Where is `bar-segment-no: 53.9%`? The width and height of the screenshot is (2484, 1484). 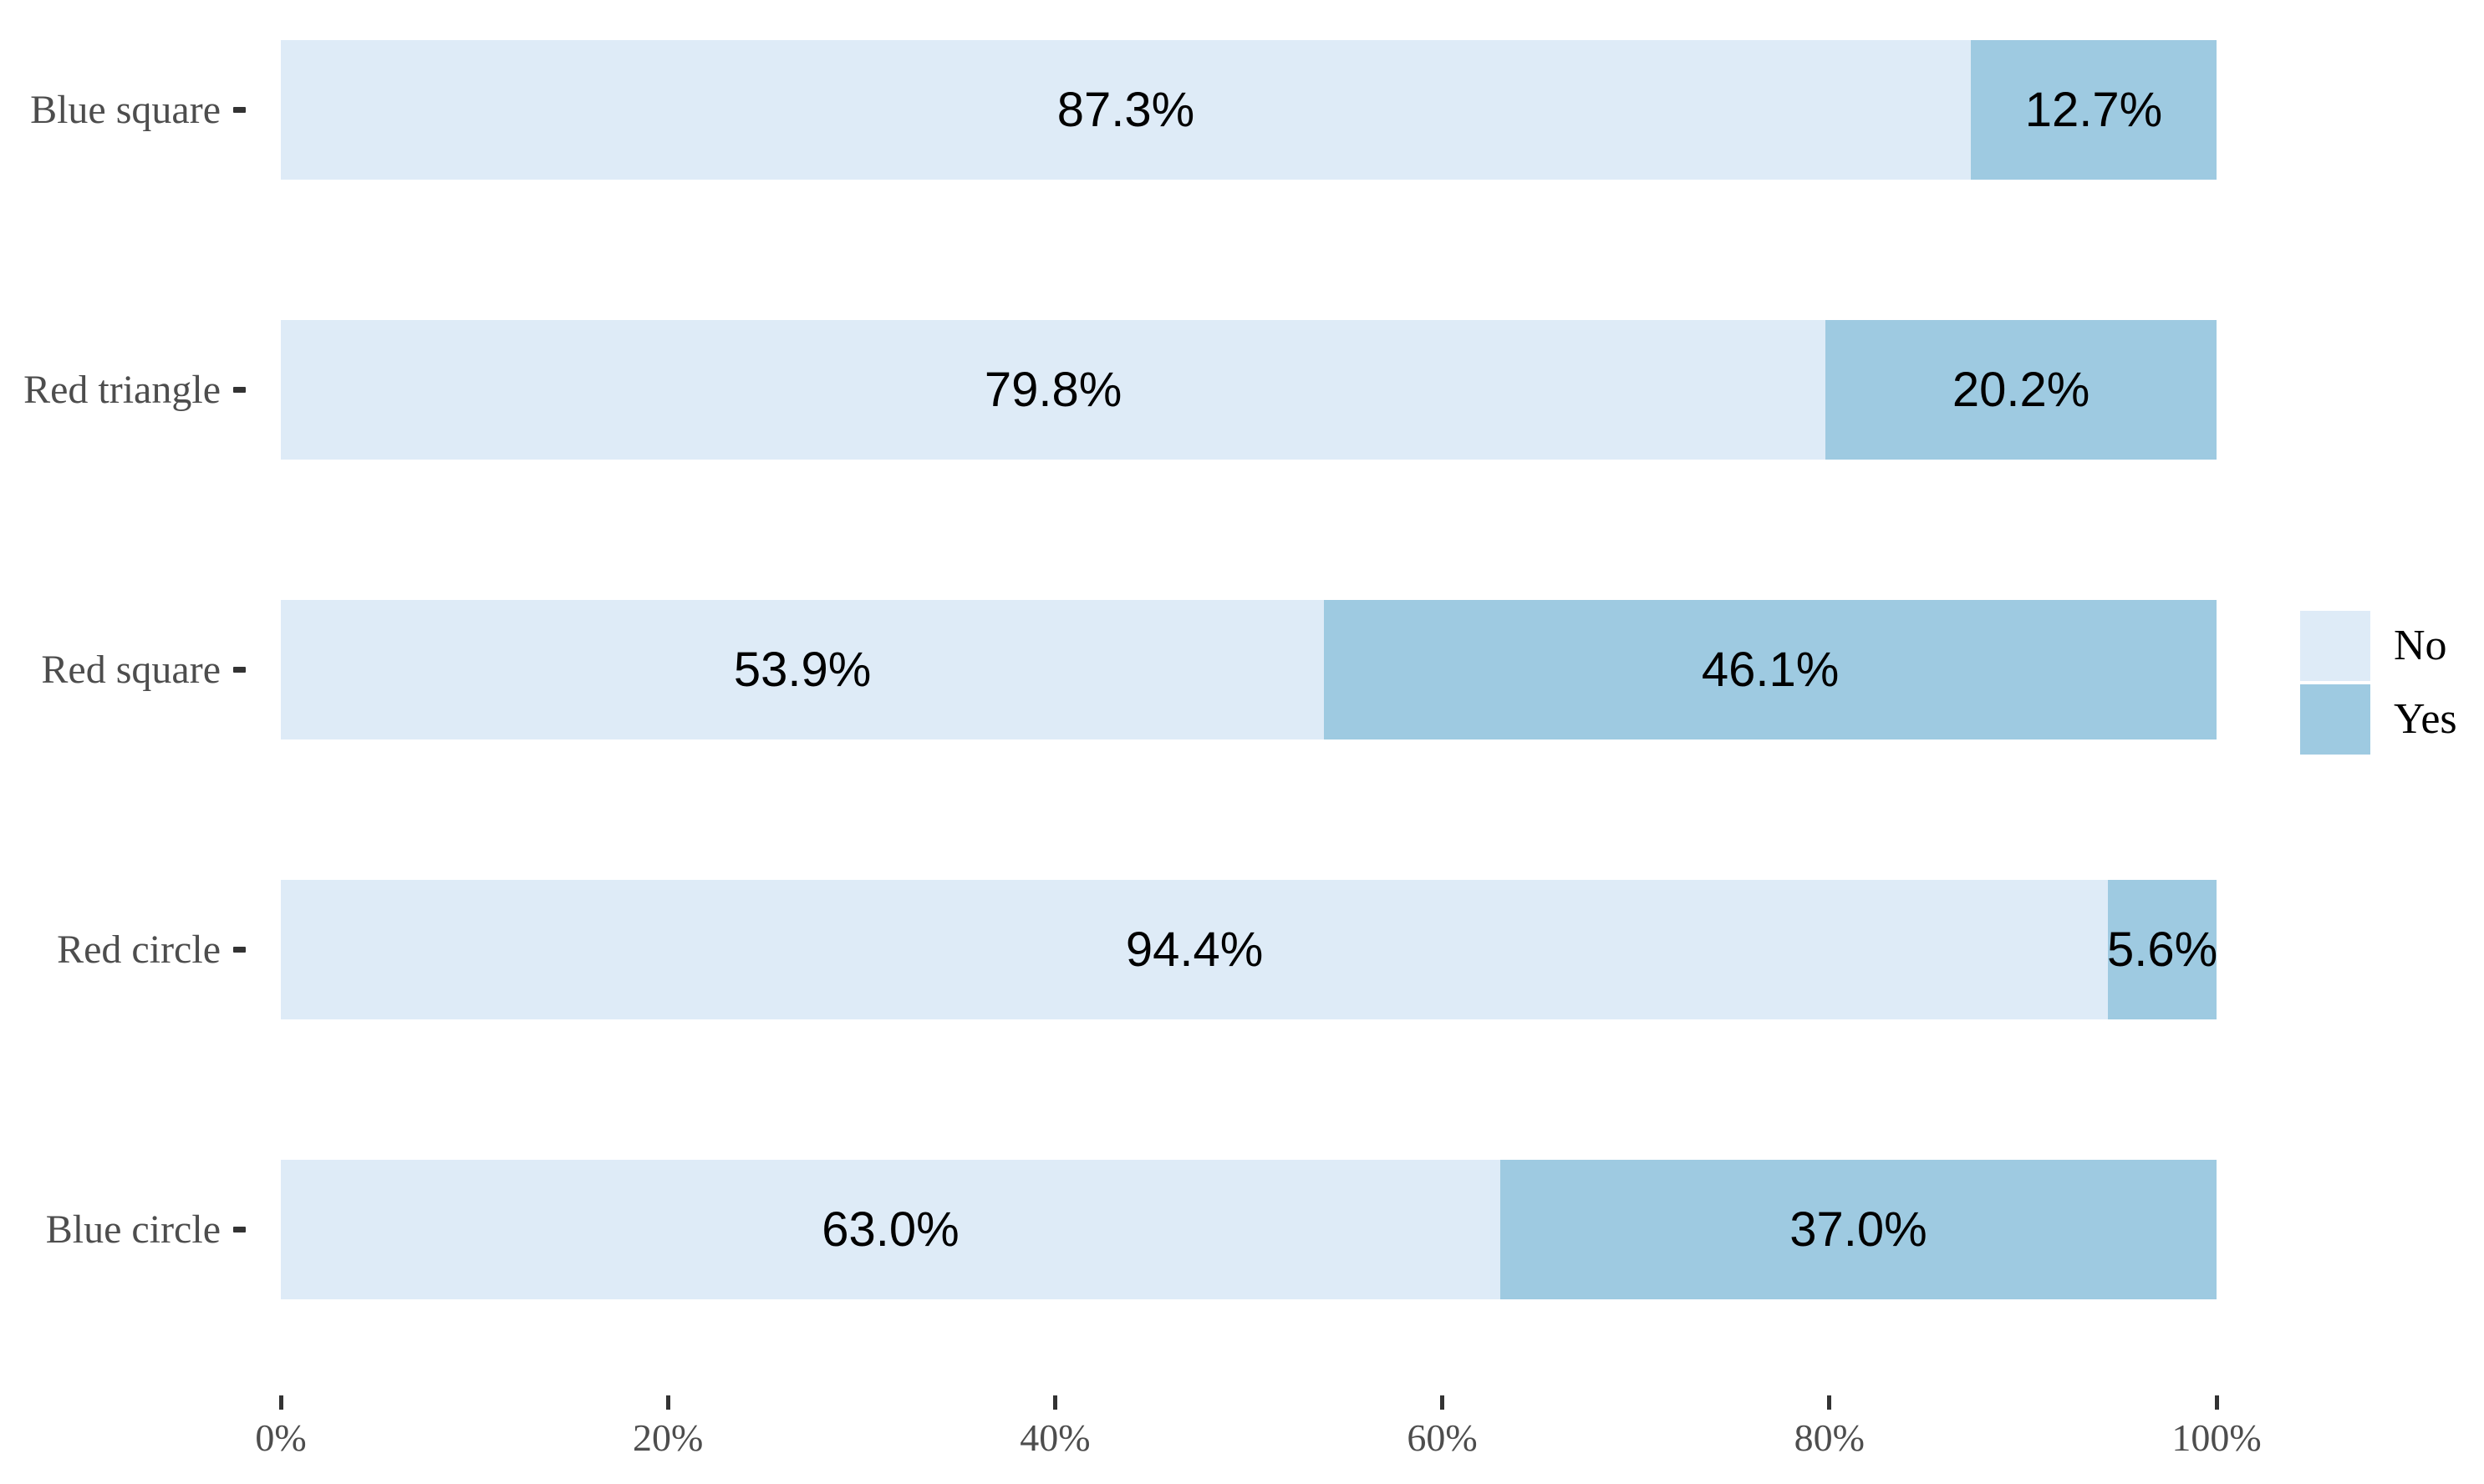
bar-segment-no: 53.9% is located at coordinates (803, 669).